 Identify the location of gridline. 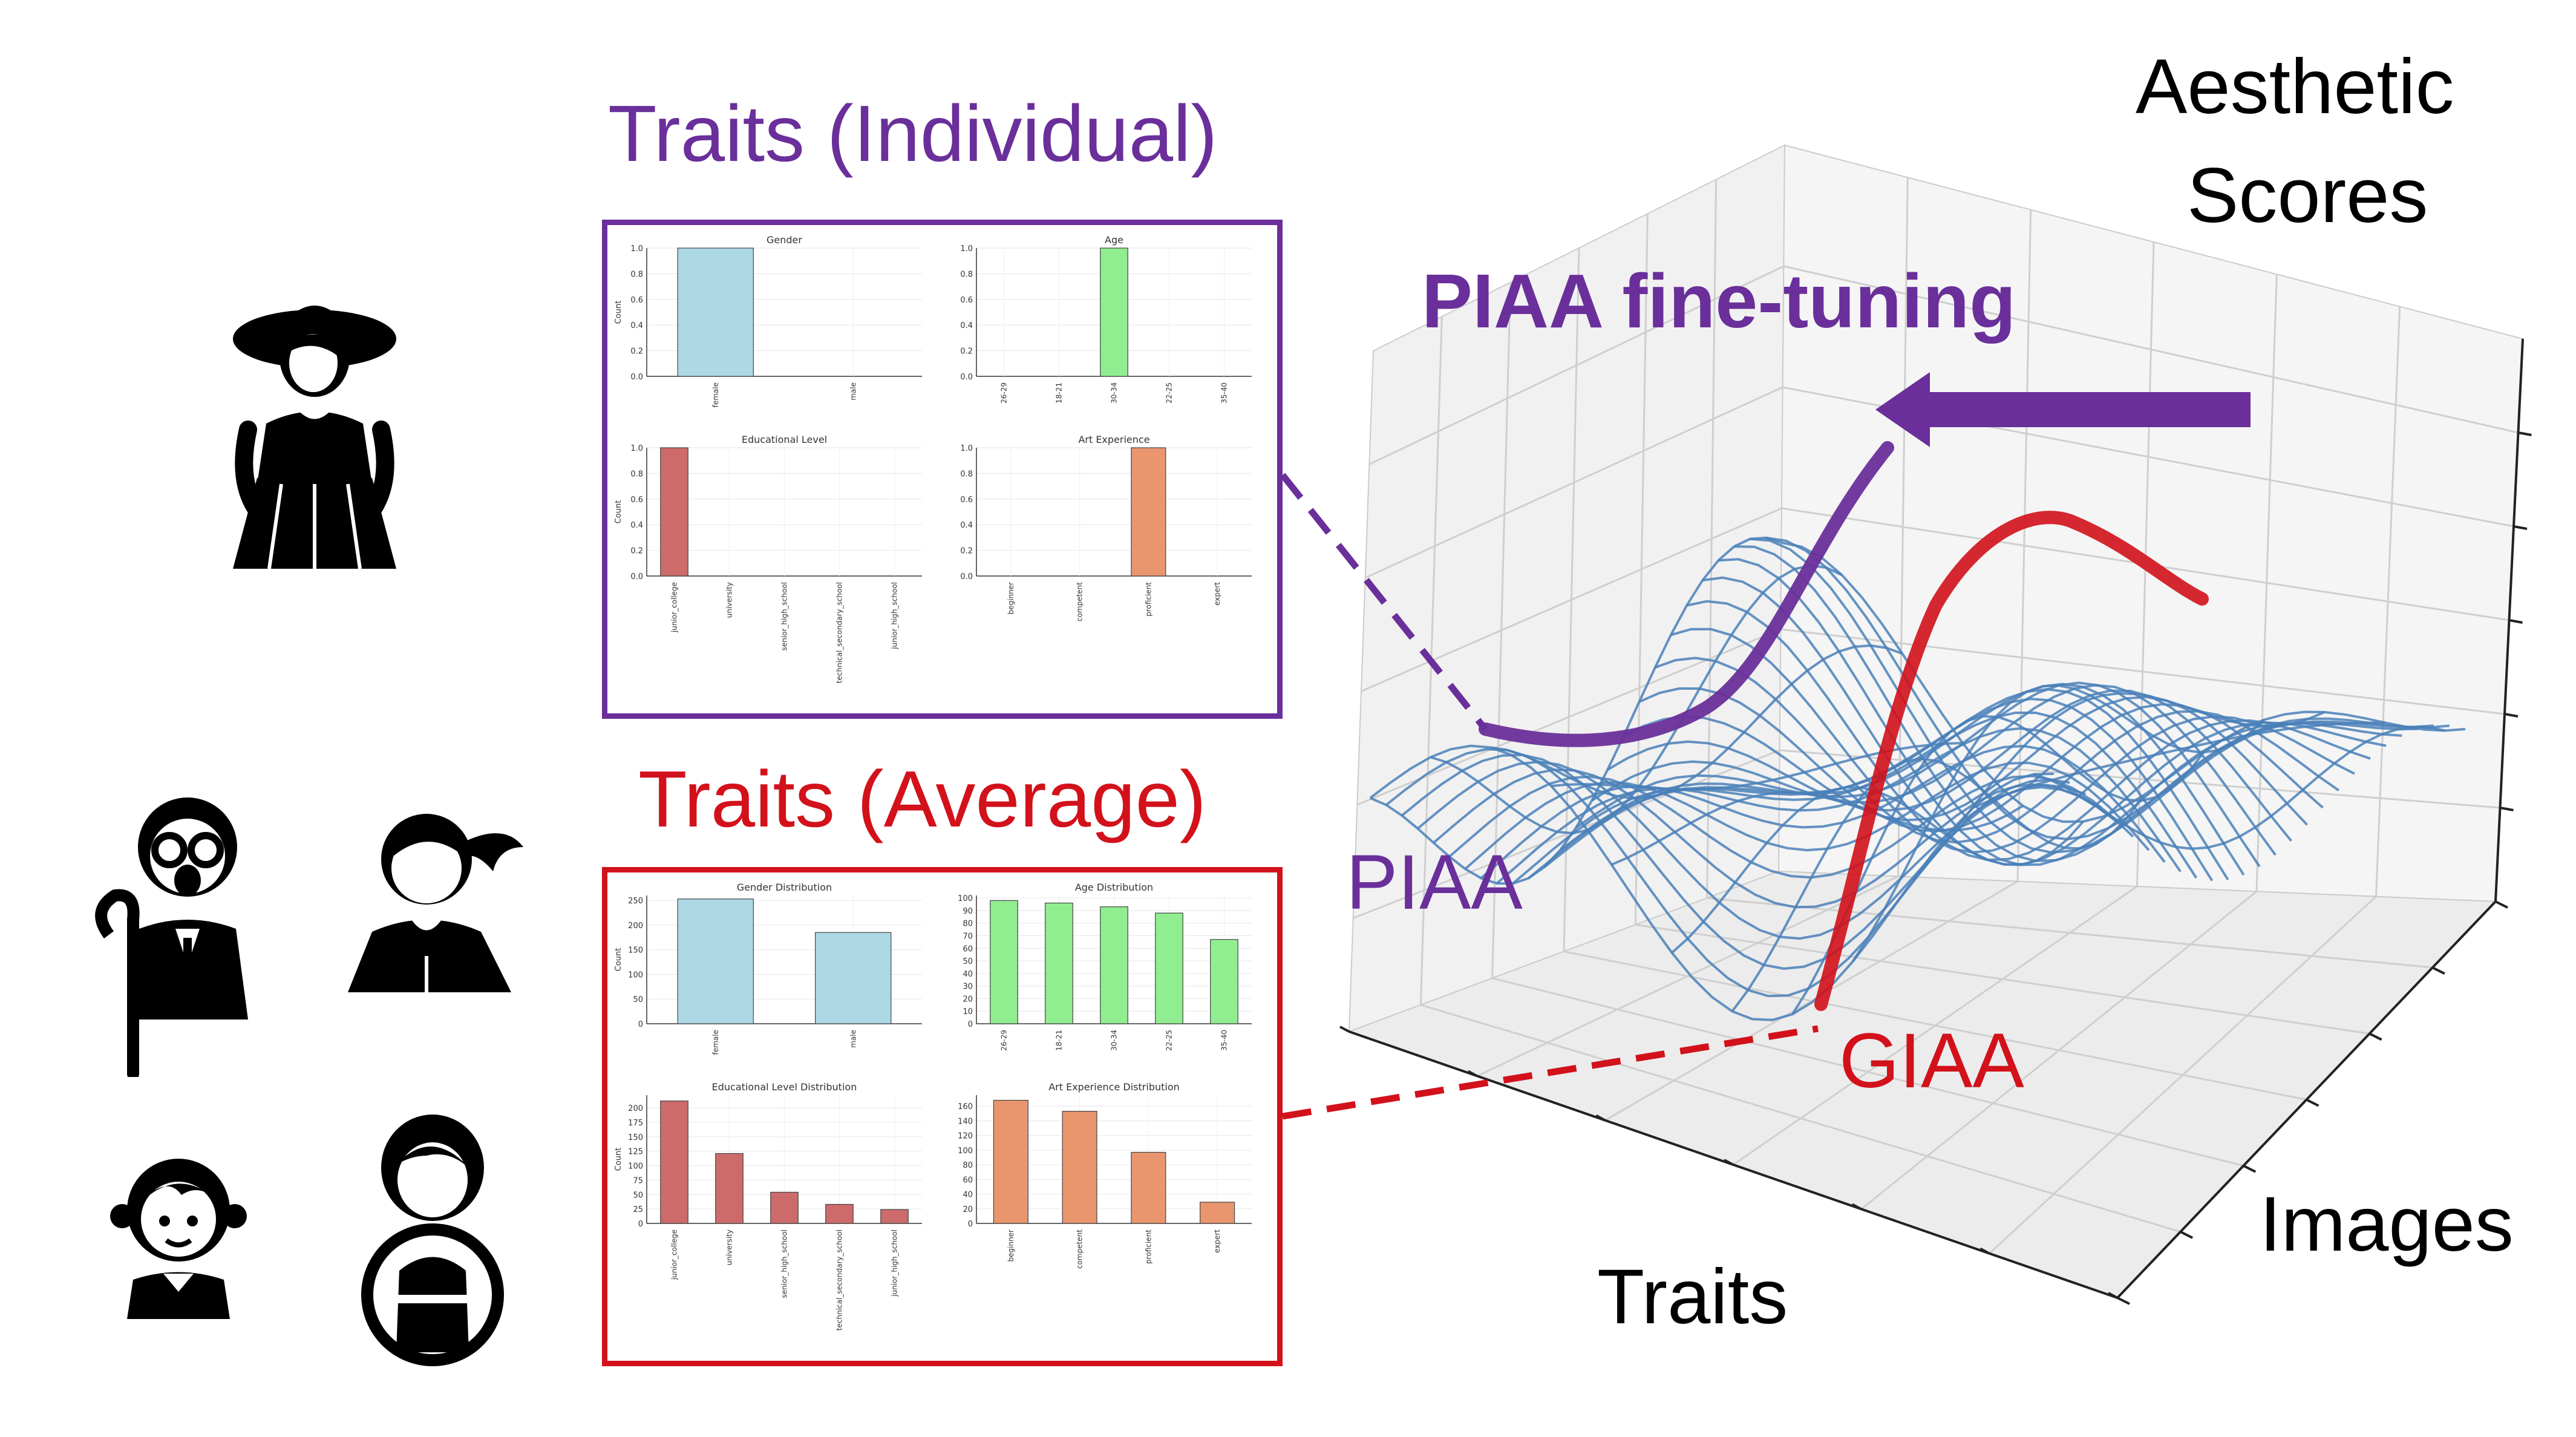
(2183, 1074).